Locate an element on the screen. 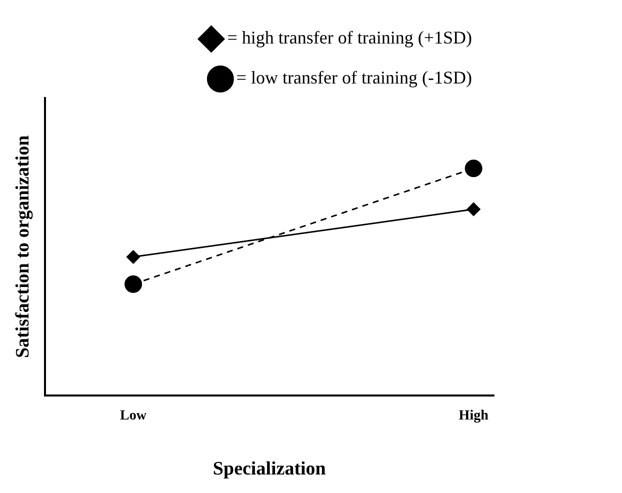  x-tick-label: High is located at coordinates (473, 416).